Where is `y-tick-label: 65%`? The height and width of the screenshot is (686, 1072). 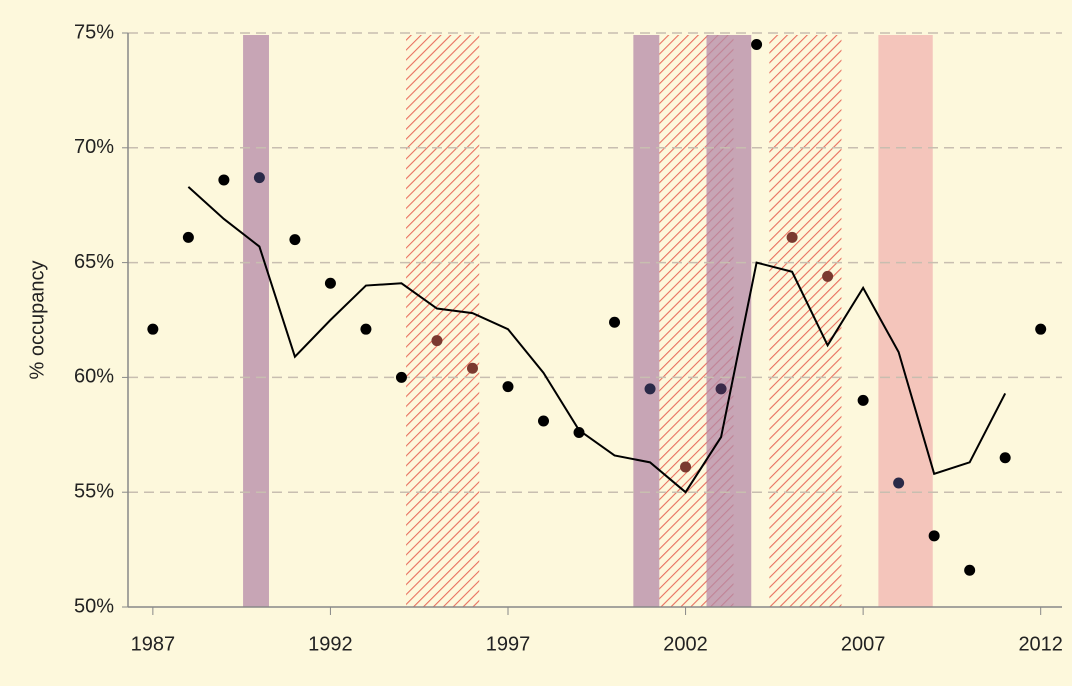 y-tick-label: 65% is located at coordinates (94, 262).